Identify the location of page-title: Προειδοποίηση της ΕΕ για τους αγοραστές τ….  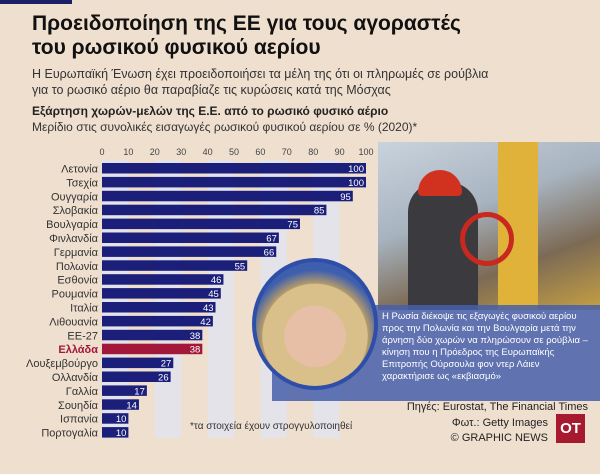
(292, 36).